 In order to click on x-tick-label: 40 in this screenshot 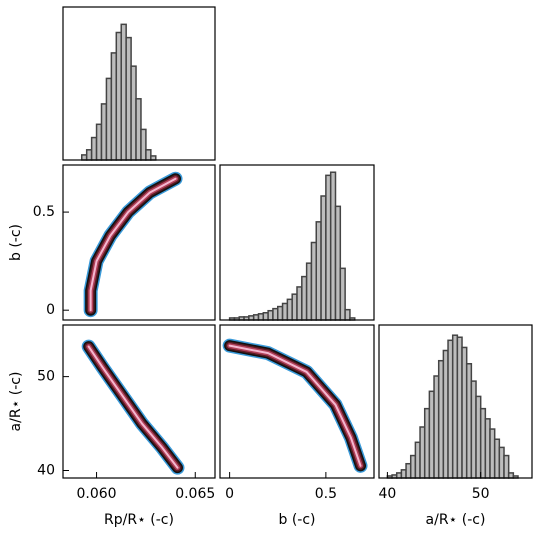, I will do `click(387, 494)`.